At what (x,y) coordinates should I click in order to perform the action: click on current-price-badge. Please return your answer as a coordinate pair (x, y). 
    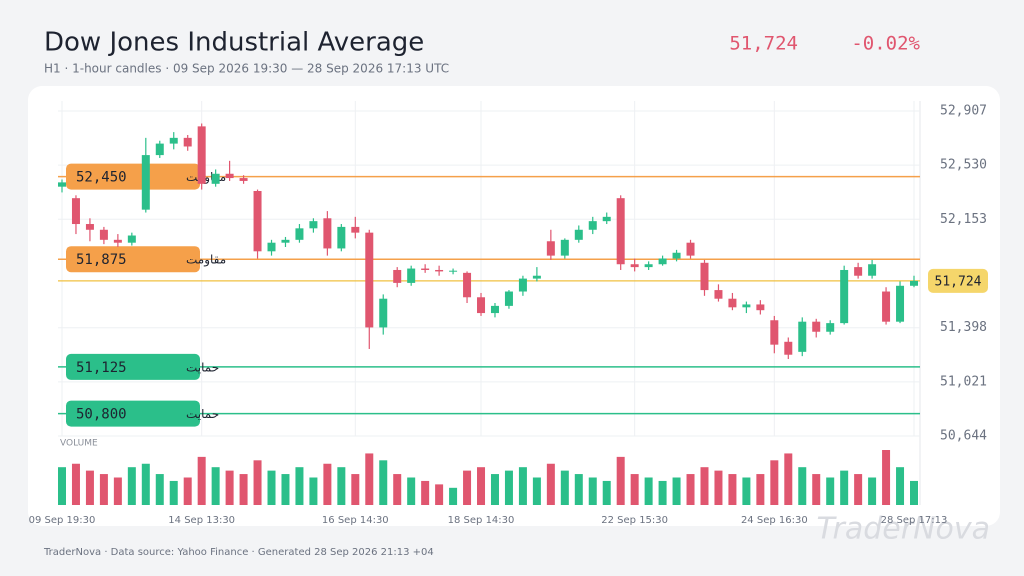
    Looking at the image, I should click on (958, 280).